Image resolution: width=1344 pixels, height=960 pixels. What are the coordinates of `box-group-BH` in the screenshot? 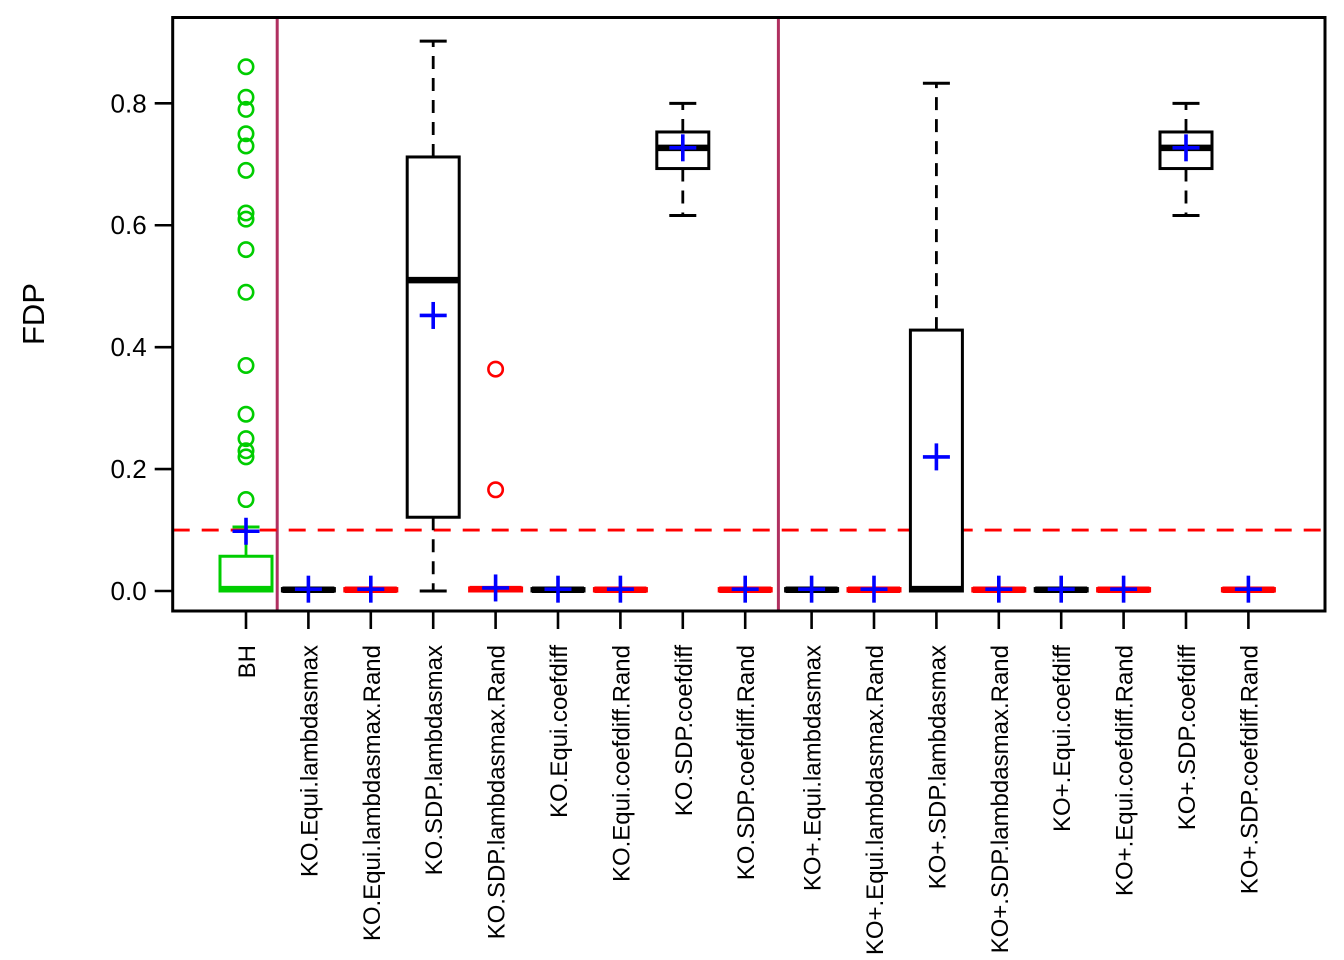 It's located at (246, 325).